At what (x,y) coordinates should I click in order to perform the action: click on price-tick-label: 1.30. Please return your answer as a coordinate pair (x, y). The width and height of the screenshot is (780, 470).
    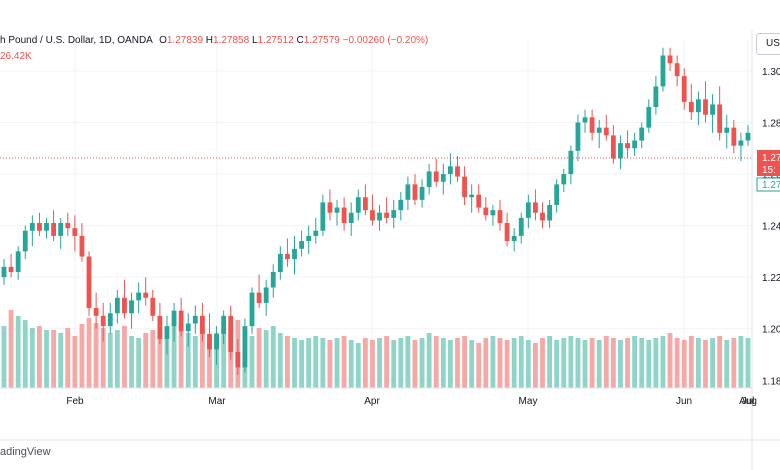
    Looking at the image, I should click on (771, 72).